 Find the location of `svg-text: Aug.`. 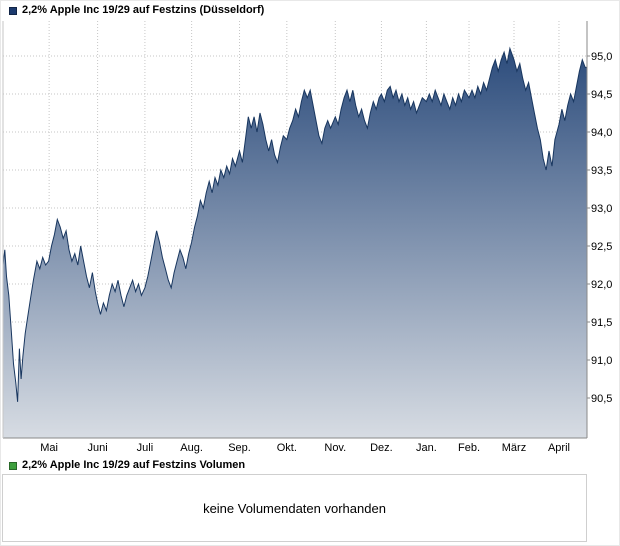

svg-text: Aug. is located at coordinates (191, 448).